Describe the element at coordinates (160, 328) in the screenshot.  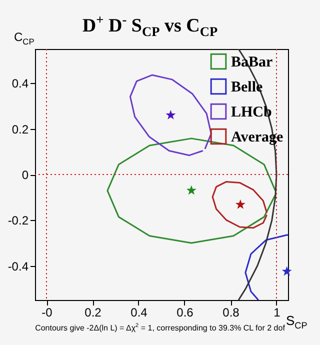
I see `text: Contours give -2Δ(ln L) = Δχ$^{2}$ = 1, corresponding to 39.3% CL for 2 dof` at that location.